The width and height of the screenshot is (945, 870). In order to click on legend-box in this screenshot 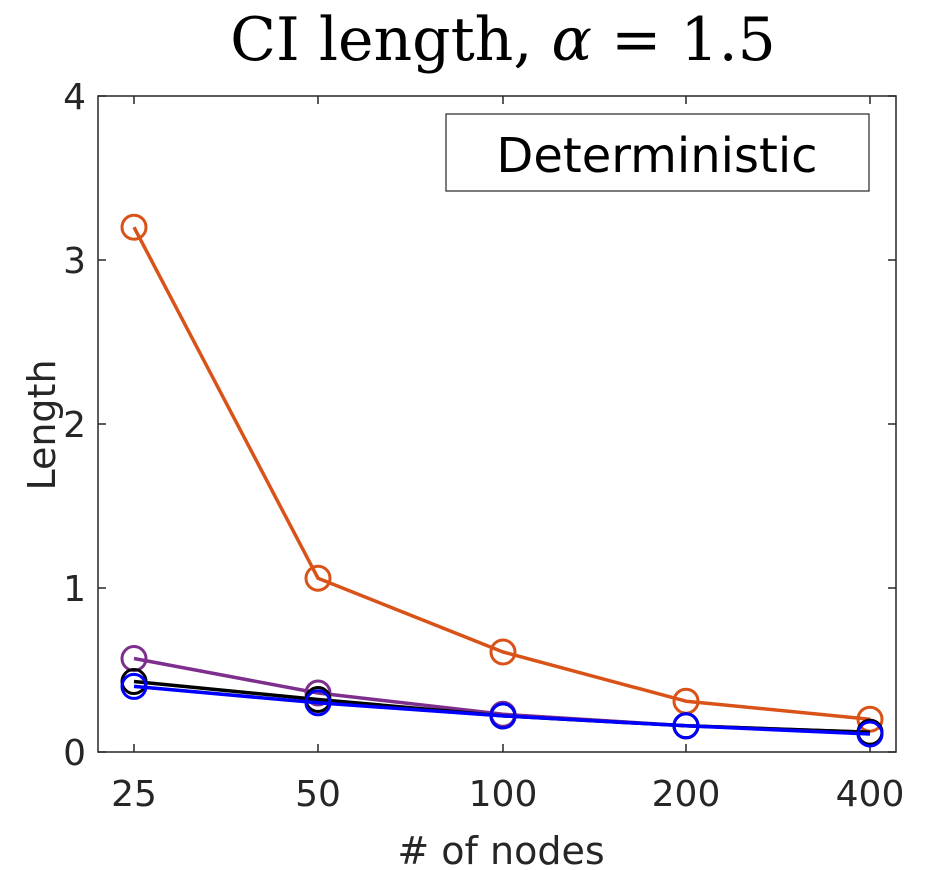, I will do `click(657, 152)`.